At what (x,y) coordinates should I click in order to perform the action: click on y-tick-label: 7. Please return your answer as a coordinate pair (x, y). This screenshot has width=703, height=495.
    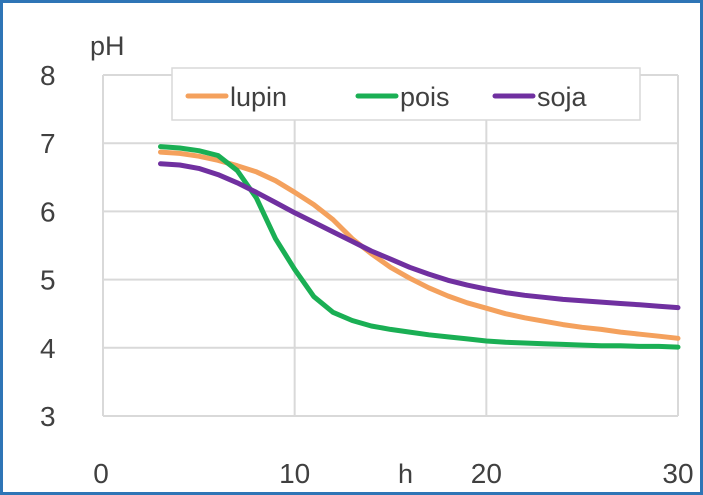
    Looking at the image, I should click on (48, 143).